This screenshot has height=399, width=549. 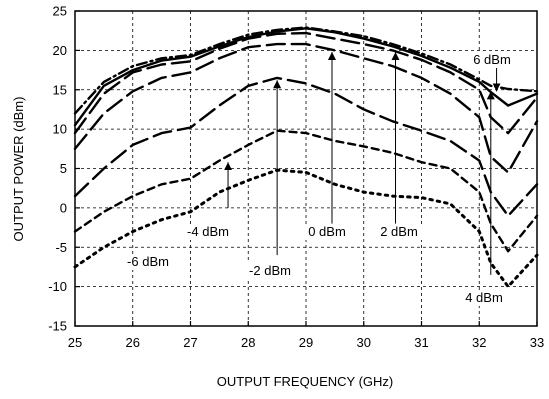 I want to click on x-axis-label: OUTPUT FREQUENCY (GHz), so click(x=305, y=381).